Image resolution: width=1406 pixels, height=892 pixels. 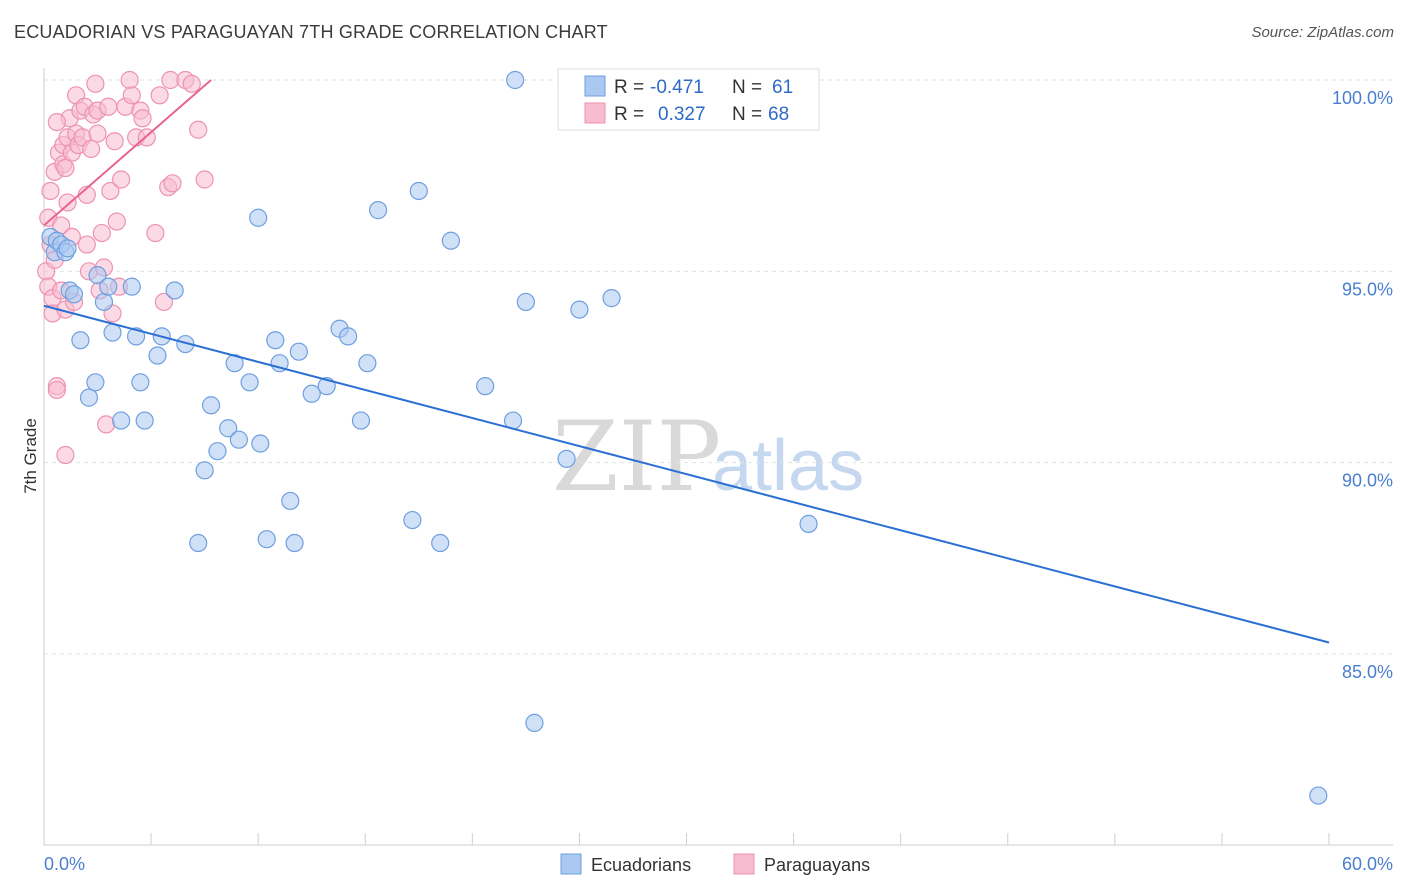 What do you see at coordinates (1362, 385) in the screenshot?
I see `y-axis-tick-labels: 100.0% 95.0% 90.0% 85.0%` at bounding box center [1362, 385].